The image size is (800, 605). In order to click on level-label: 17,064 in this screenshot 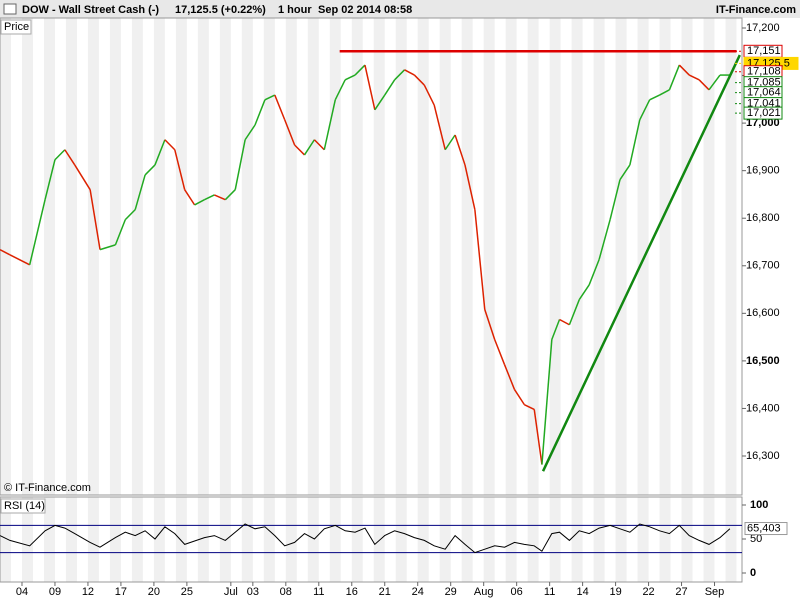, I will do `click(764, 93)`.